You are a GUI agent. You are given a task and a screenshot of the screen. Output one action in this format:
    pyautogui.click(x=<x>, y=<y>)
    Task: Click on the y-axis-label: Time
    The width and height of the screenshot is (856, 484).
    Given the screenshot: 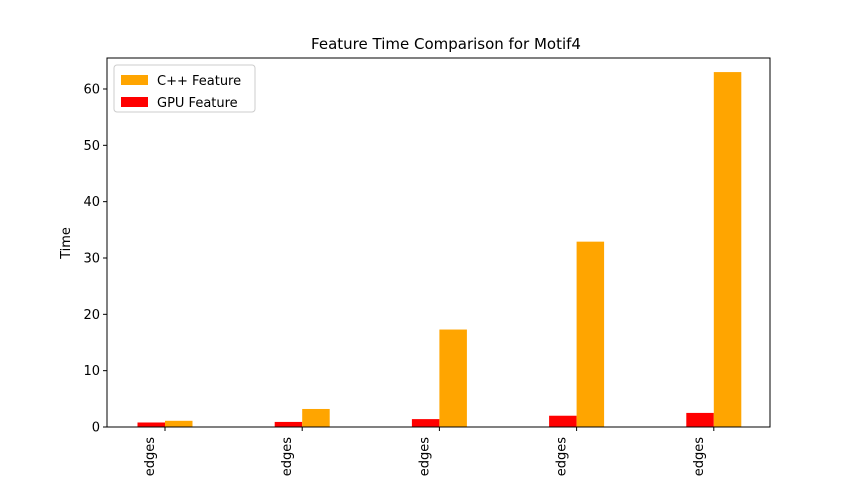 What is the action you would take?
    pyautogui.click(x=66, y=243)
    